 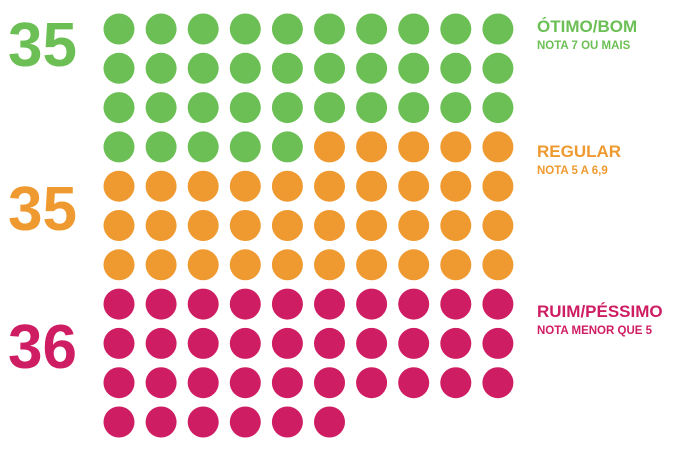 I want to click on count-label-otimo-bom: 35, so click(x=42, y=45).